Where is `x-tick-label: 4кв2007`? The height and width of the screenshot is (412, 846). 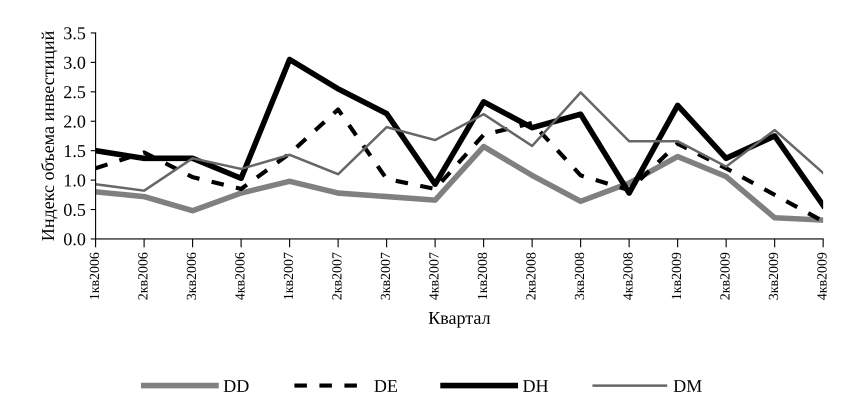 x-tick-label: 4кв2007 is located at coordinates (434, 276).